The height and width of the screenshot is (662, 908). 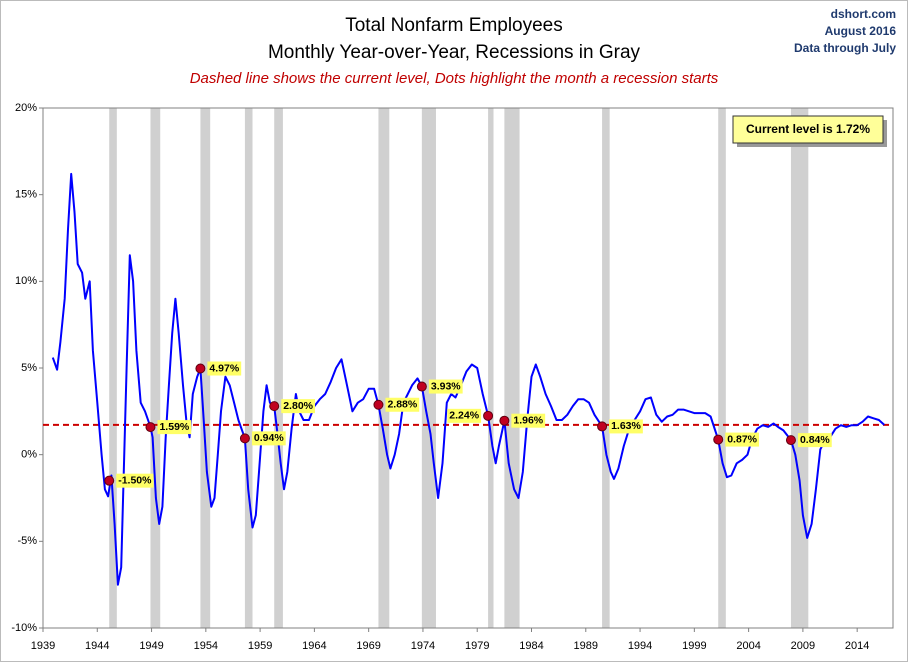 I want to click on source: August 2016, so click(x=861, y=31).